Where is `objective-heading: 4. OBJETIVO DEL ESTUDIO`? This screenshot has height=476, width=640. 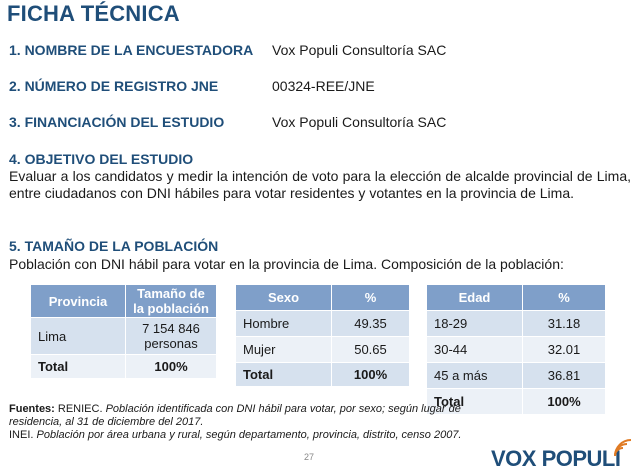 objective-heading: 4. OBJETIVO DEL ESTUDIO is located at coordinates (101, 159).